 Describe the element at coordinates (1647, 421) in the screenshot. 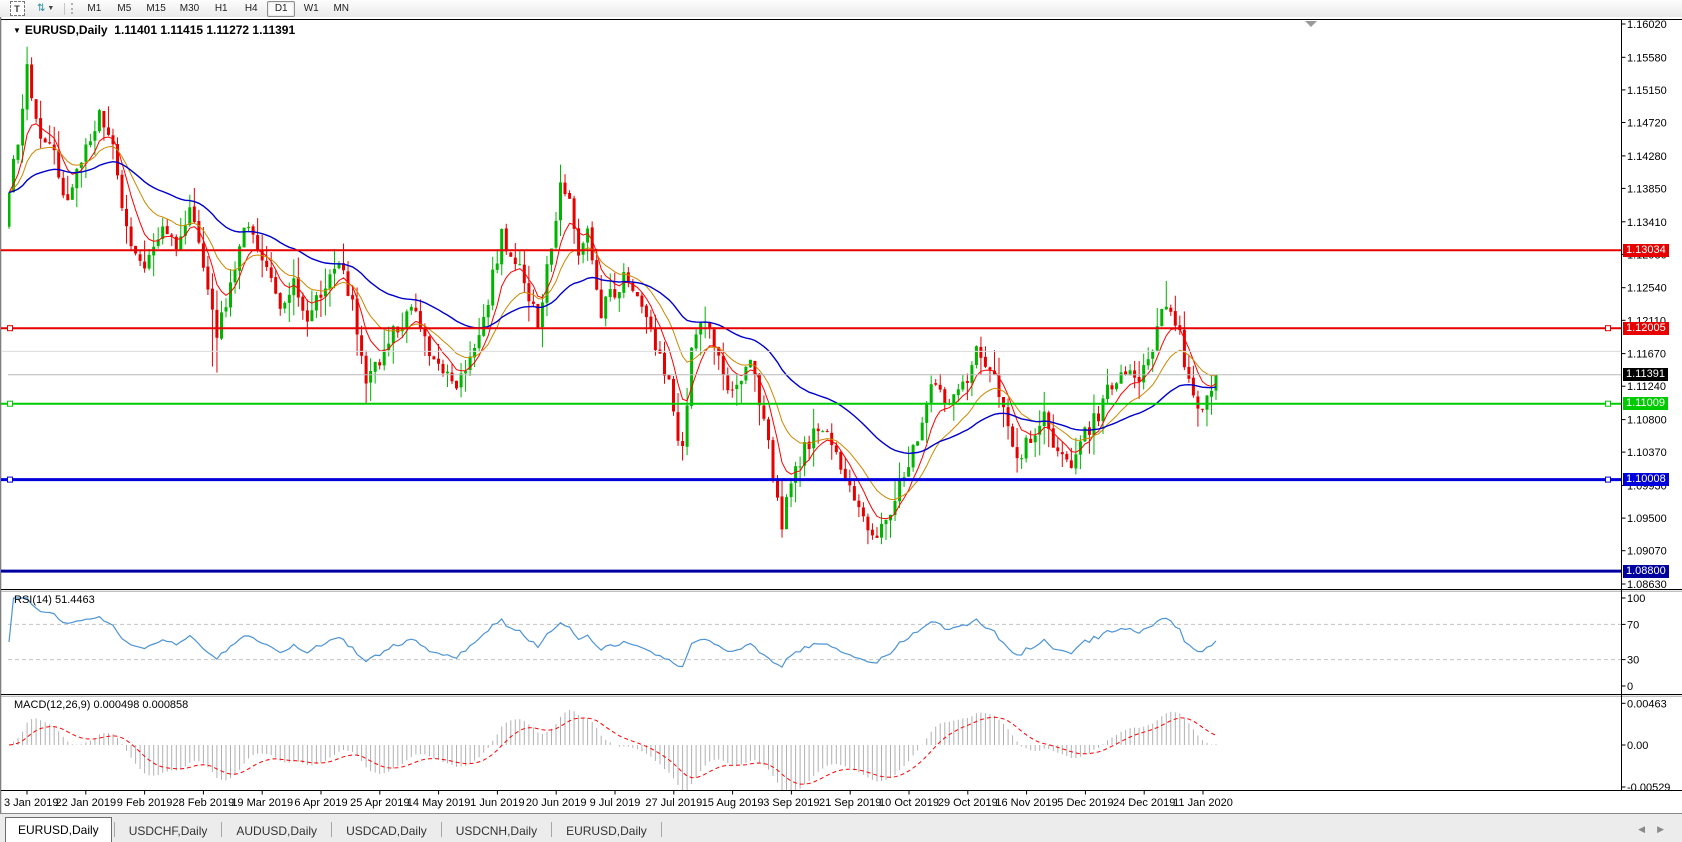

I see `price-axis-label: 1.10800` at that location.